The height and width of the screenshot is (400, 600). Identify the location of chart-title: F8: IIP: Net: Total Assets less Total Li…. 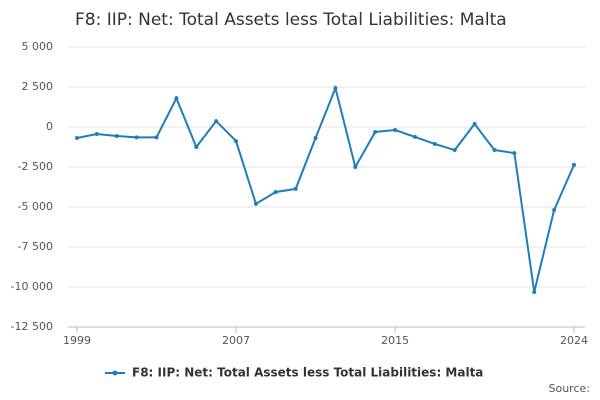
(291, 20).